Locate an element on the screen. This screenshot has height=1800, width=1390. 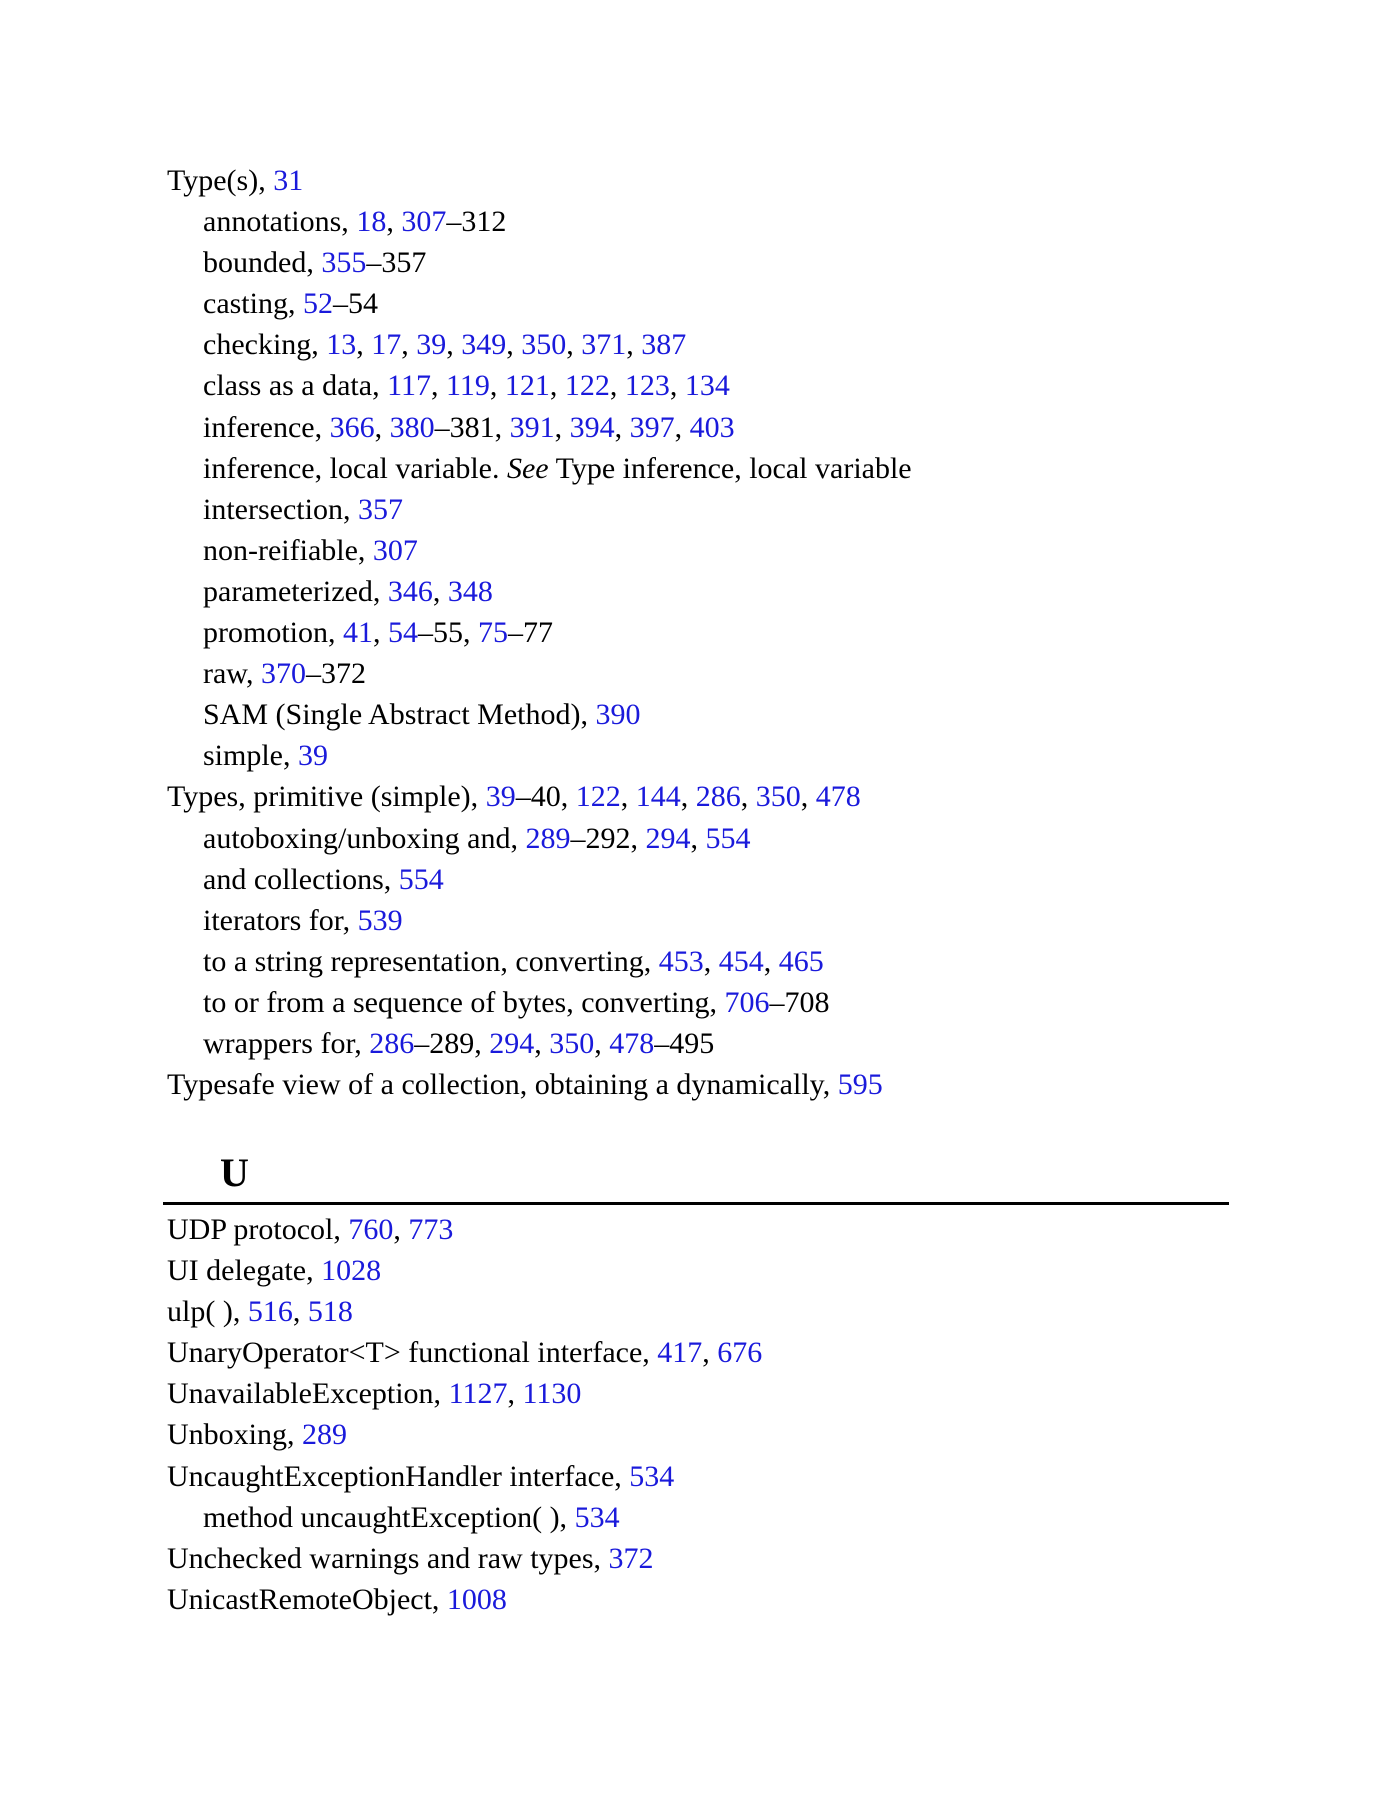
page-reference-link: 54 is located at coordinates (403, 633).